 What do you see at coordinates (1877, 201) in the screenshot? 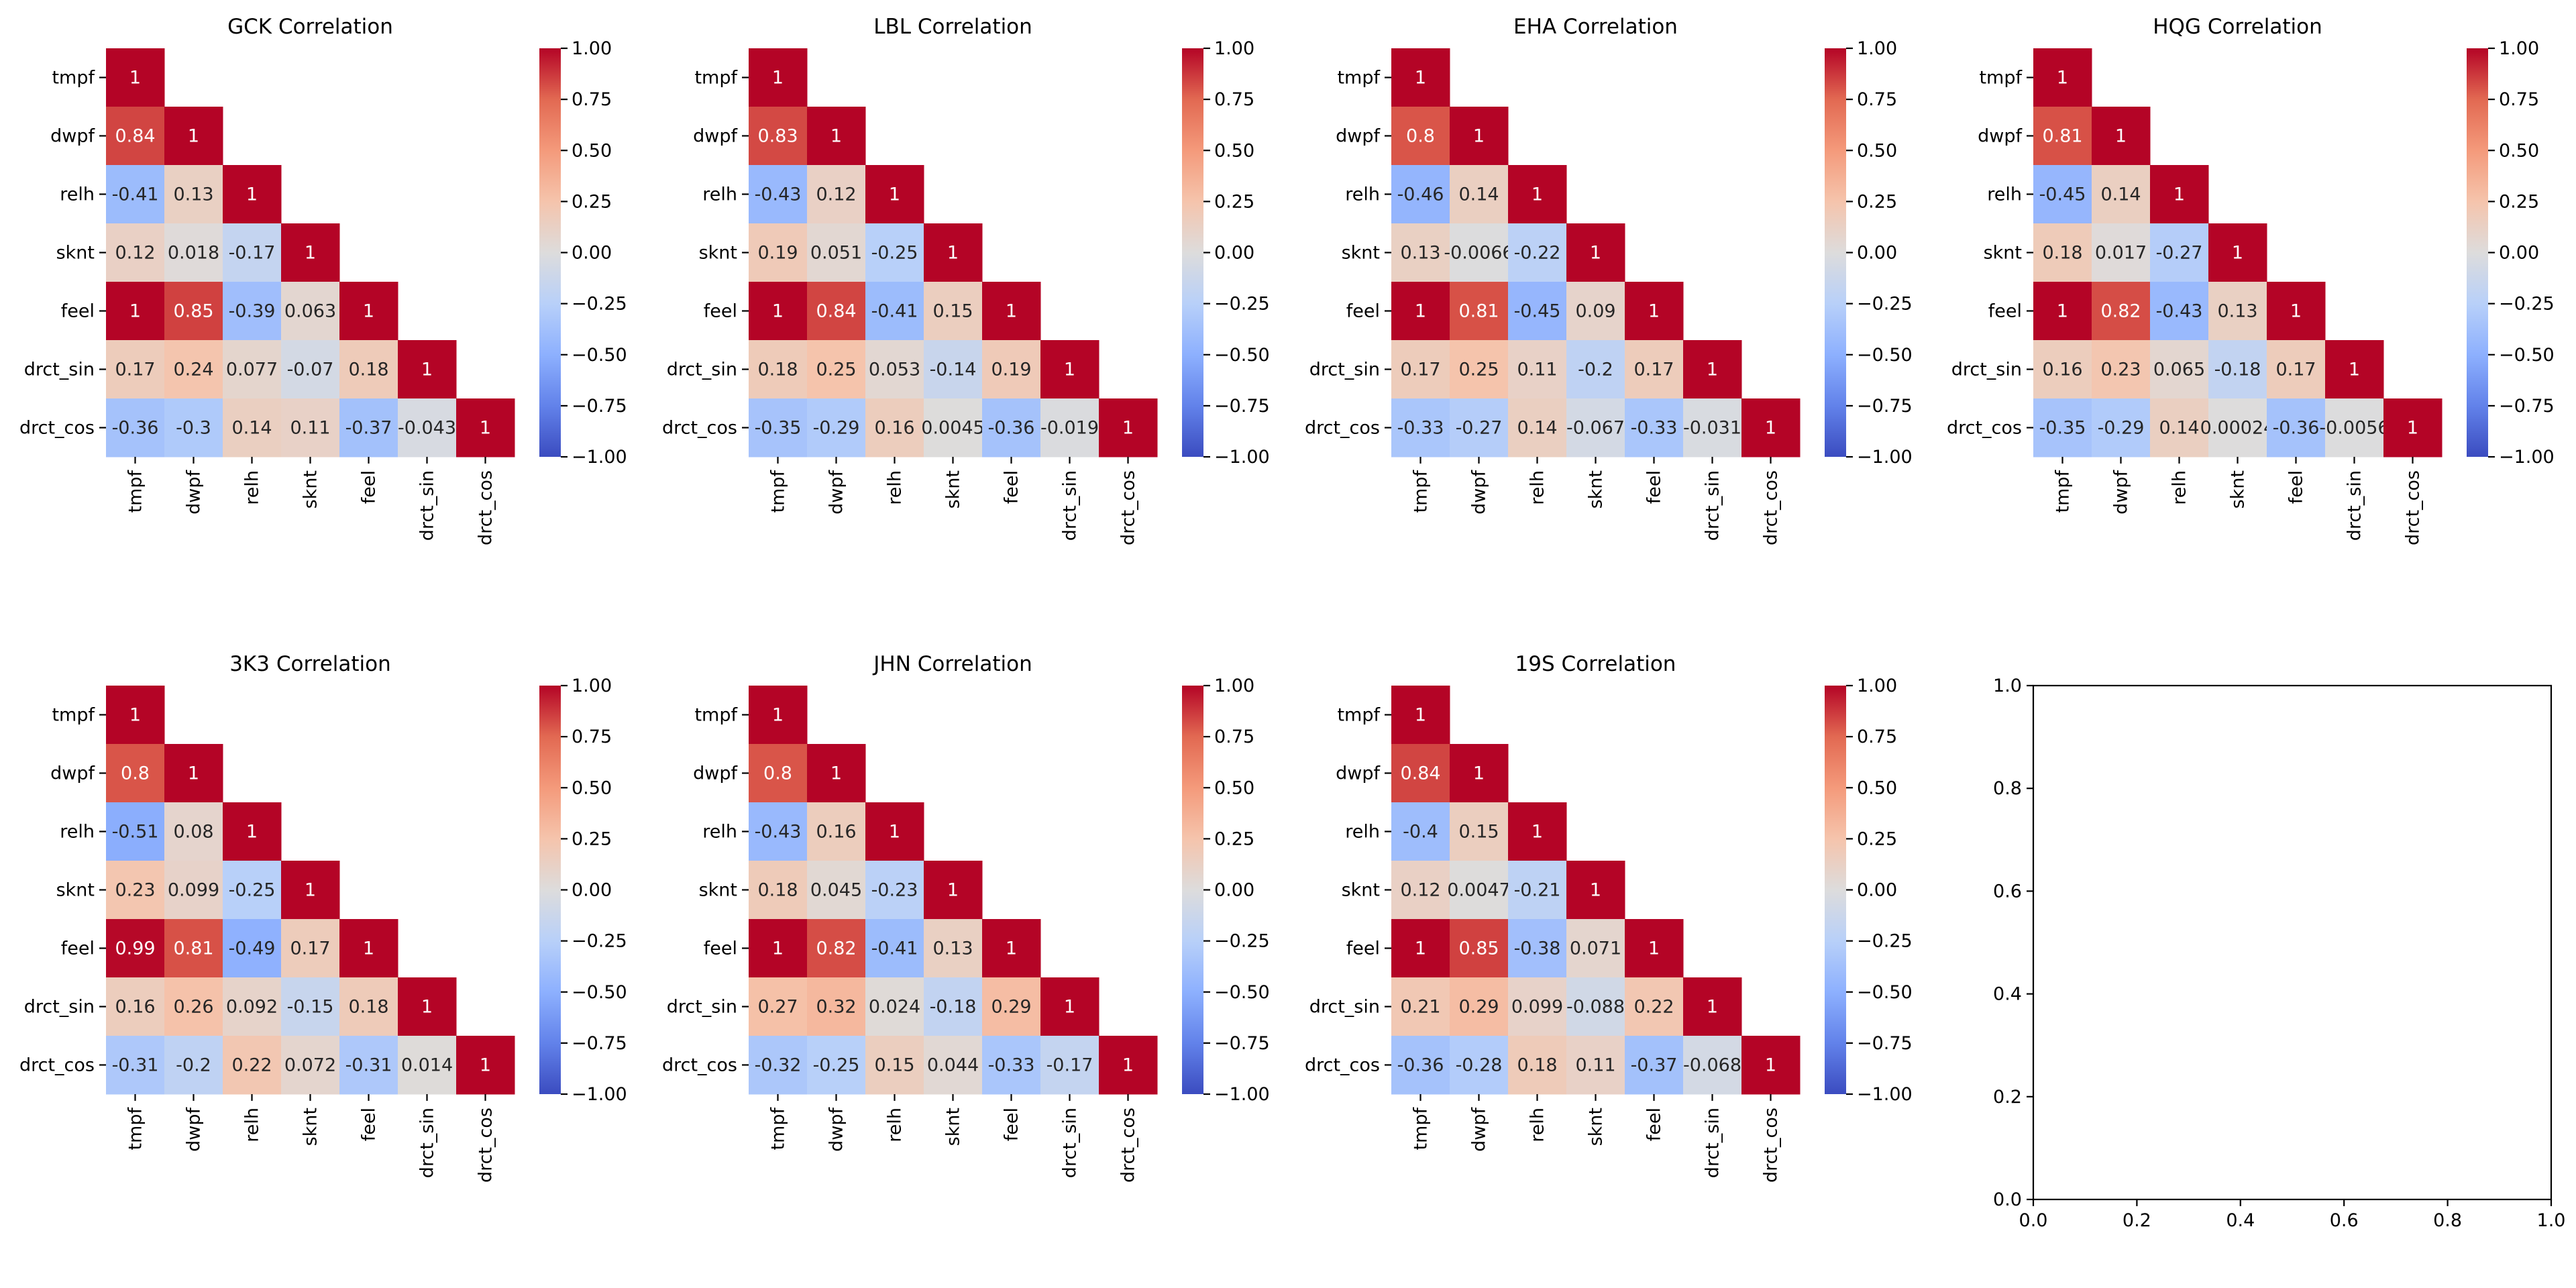
I see `colorbar-tick-label: 0.25` at bounding box center [1877, 201].